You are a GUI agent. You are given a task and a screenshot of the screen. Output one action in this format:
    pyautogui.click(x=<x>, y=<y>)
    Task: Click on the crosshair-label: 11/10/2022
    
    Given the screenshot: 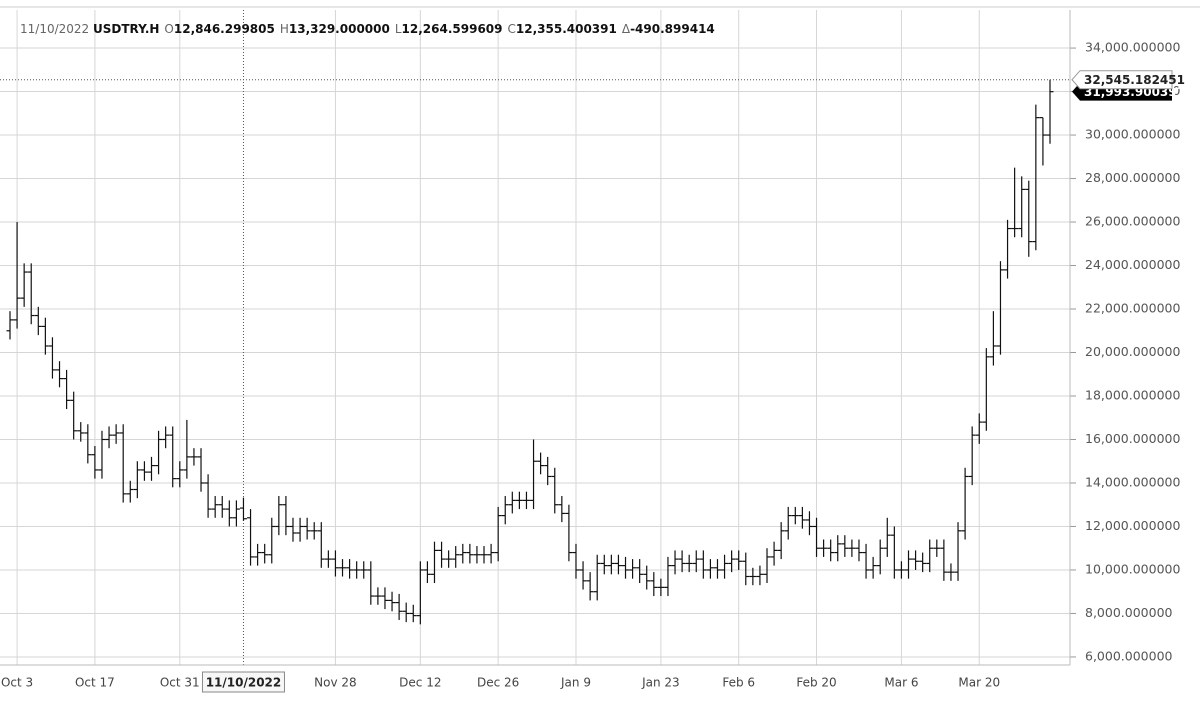 What is the action you would take?
    pyautogui.click(x=244, y=683)
    